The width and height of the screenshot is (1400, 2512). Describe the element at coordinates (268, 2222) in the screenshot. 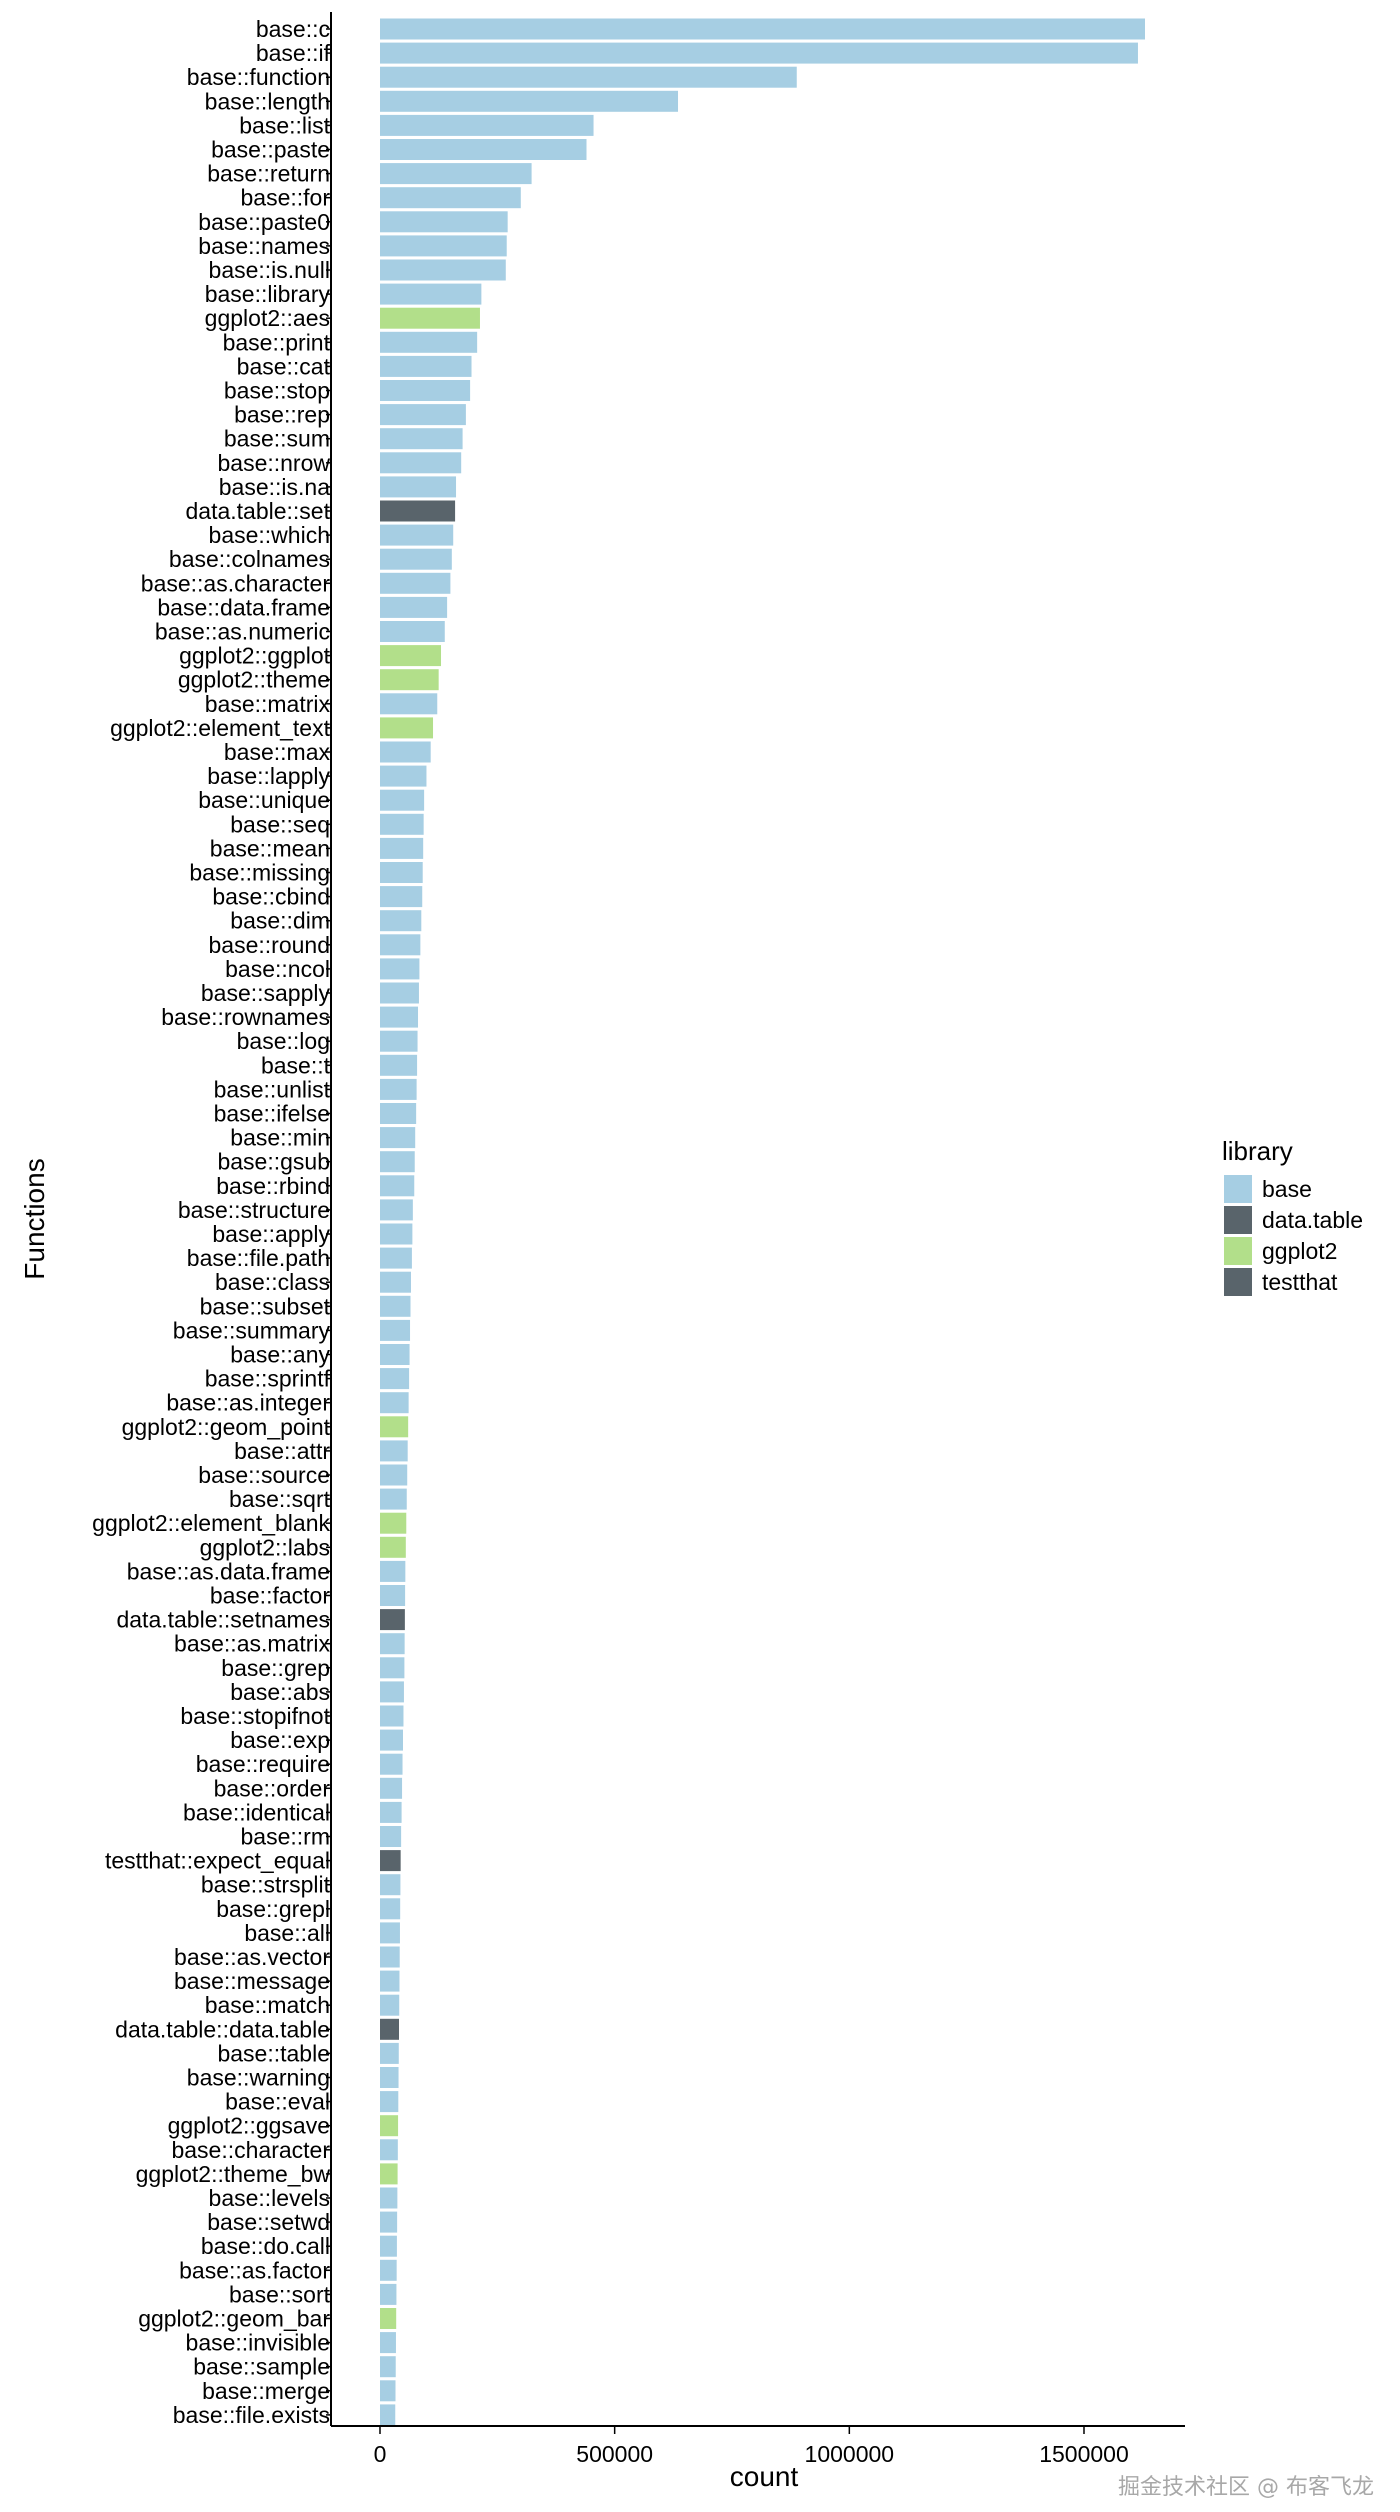

I see `function-label: base::setwd` at that location.